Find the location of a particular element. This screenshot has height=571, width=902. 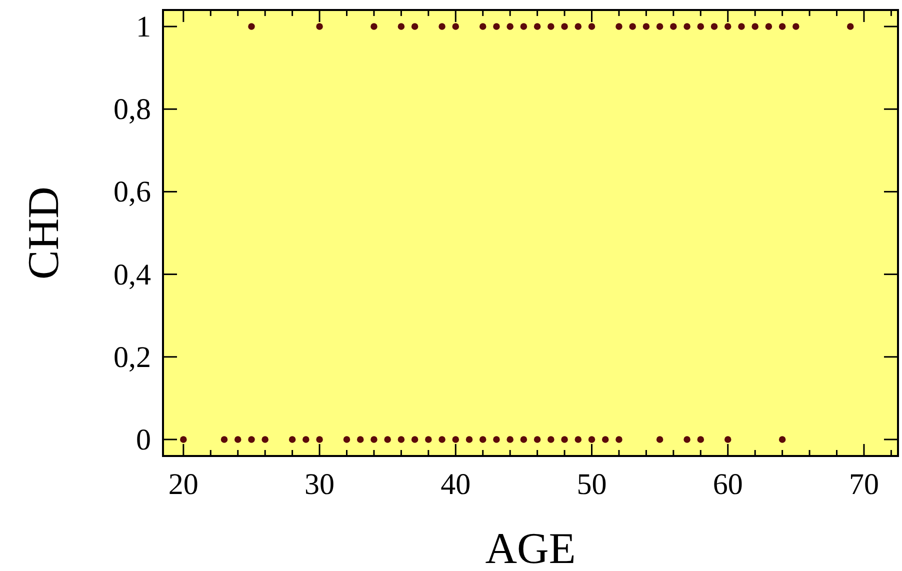

y-tick-label: 0,8 is located at coordinates (132, 109).